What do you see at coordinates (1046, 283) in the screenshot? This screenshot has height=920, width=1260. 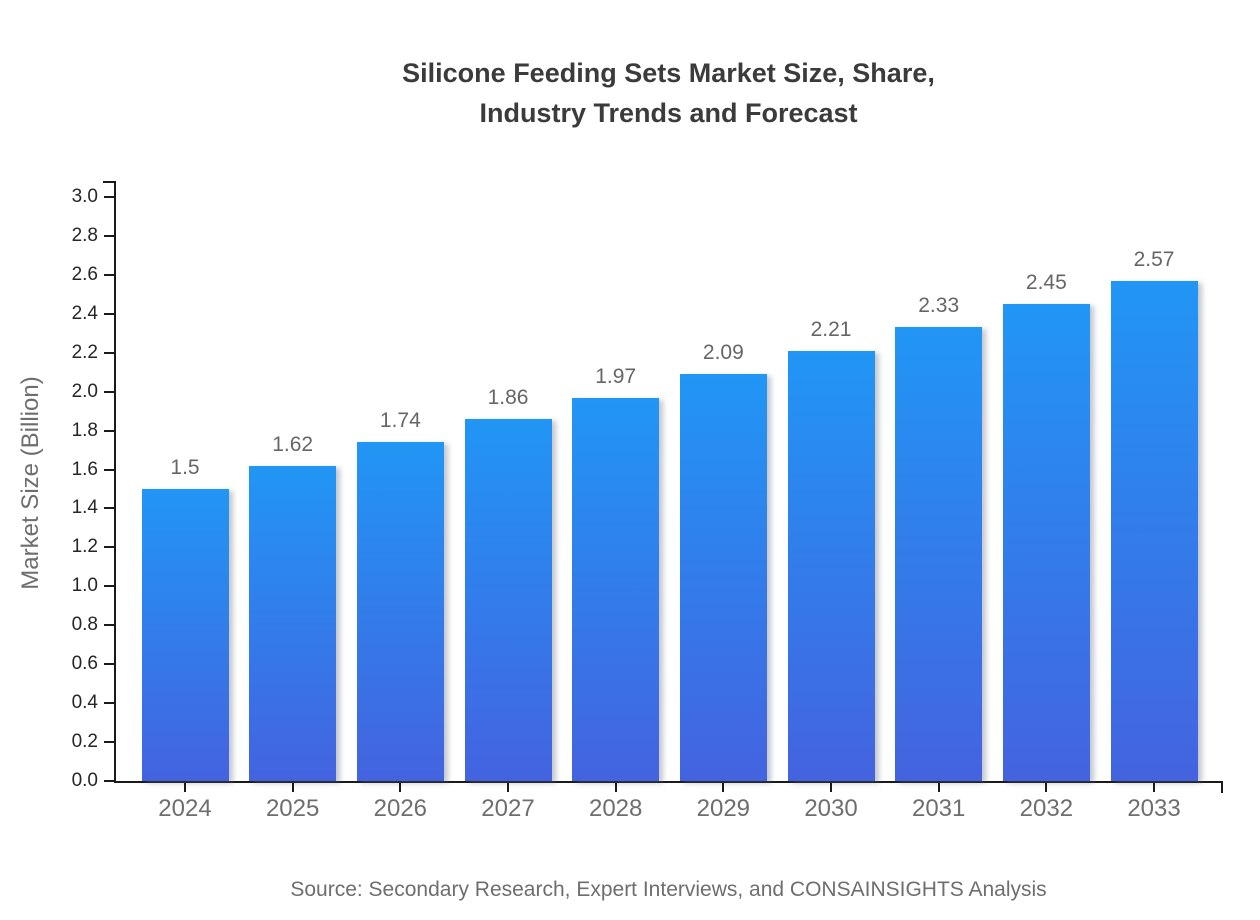 I see `bar-value-label: 2.45` at bounding box center [1046, 283].